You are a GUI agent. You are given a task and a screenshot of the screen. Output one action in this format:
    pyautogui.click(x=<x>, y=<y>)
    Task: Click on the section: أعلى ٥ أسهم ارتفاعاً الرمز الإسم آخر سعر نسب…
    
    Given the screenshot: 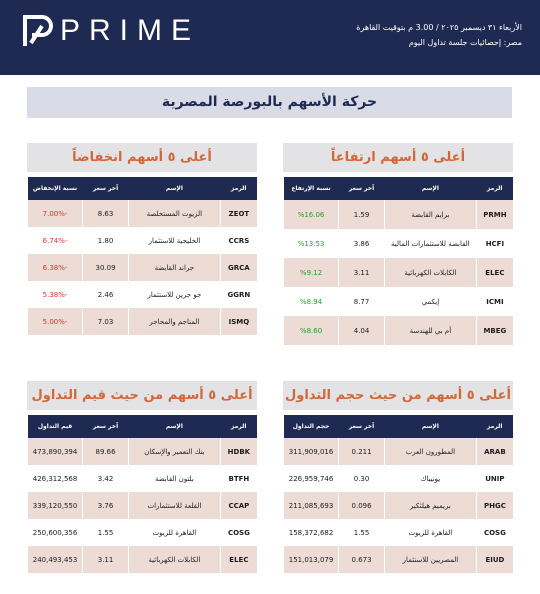 What is the action you would take?
    pyautogui.click(x=397, y=244)
    